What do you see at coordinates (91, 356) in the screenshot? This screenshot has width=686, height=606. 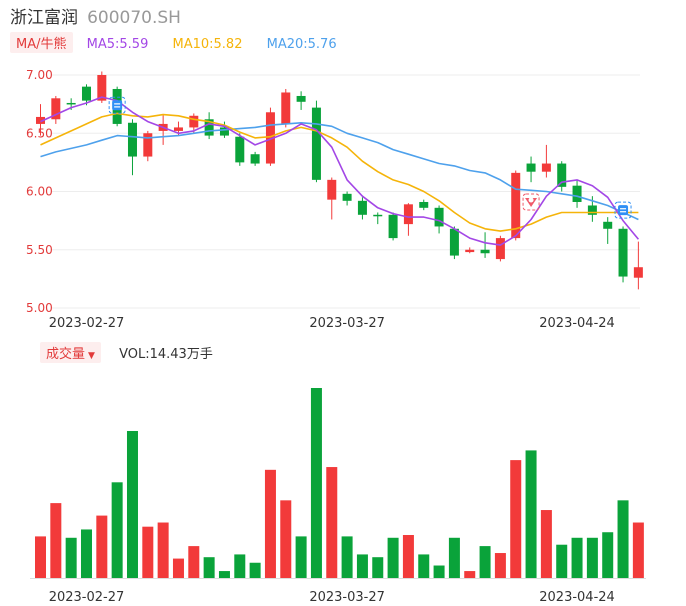 I see `caret-down-icon: ▼` at bounding box center [91, 356].